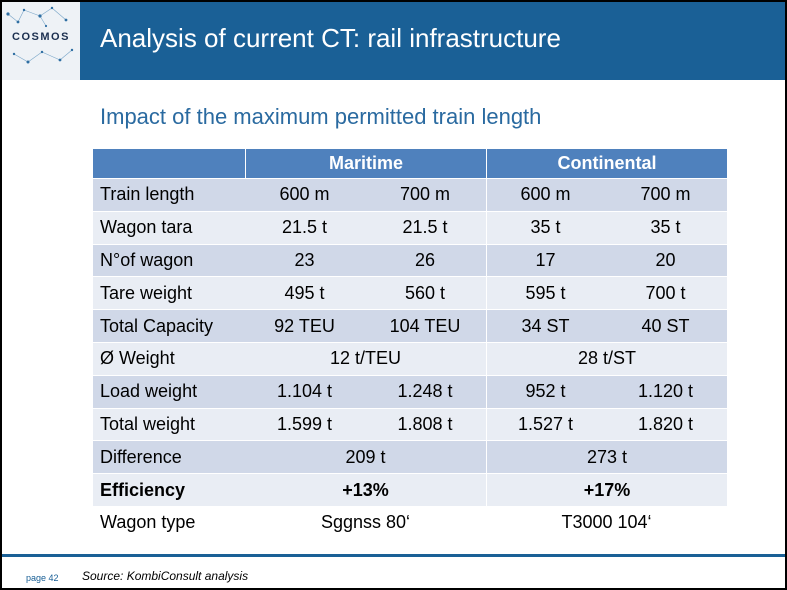 The image size is (787, 590). I want to click on table-cell: 952 t, so click(545, 392).